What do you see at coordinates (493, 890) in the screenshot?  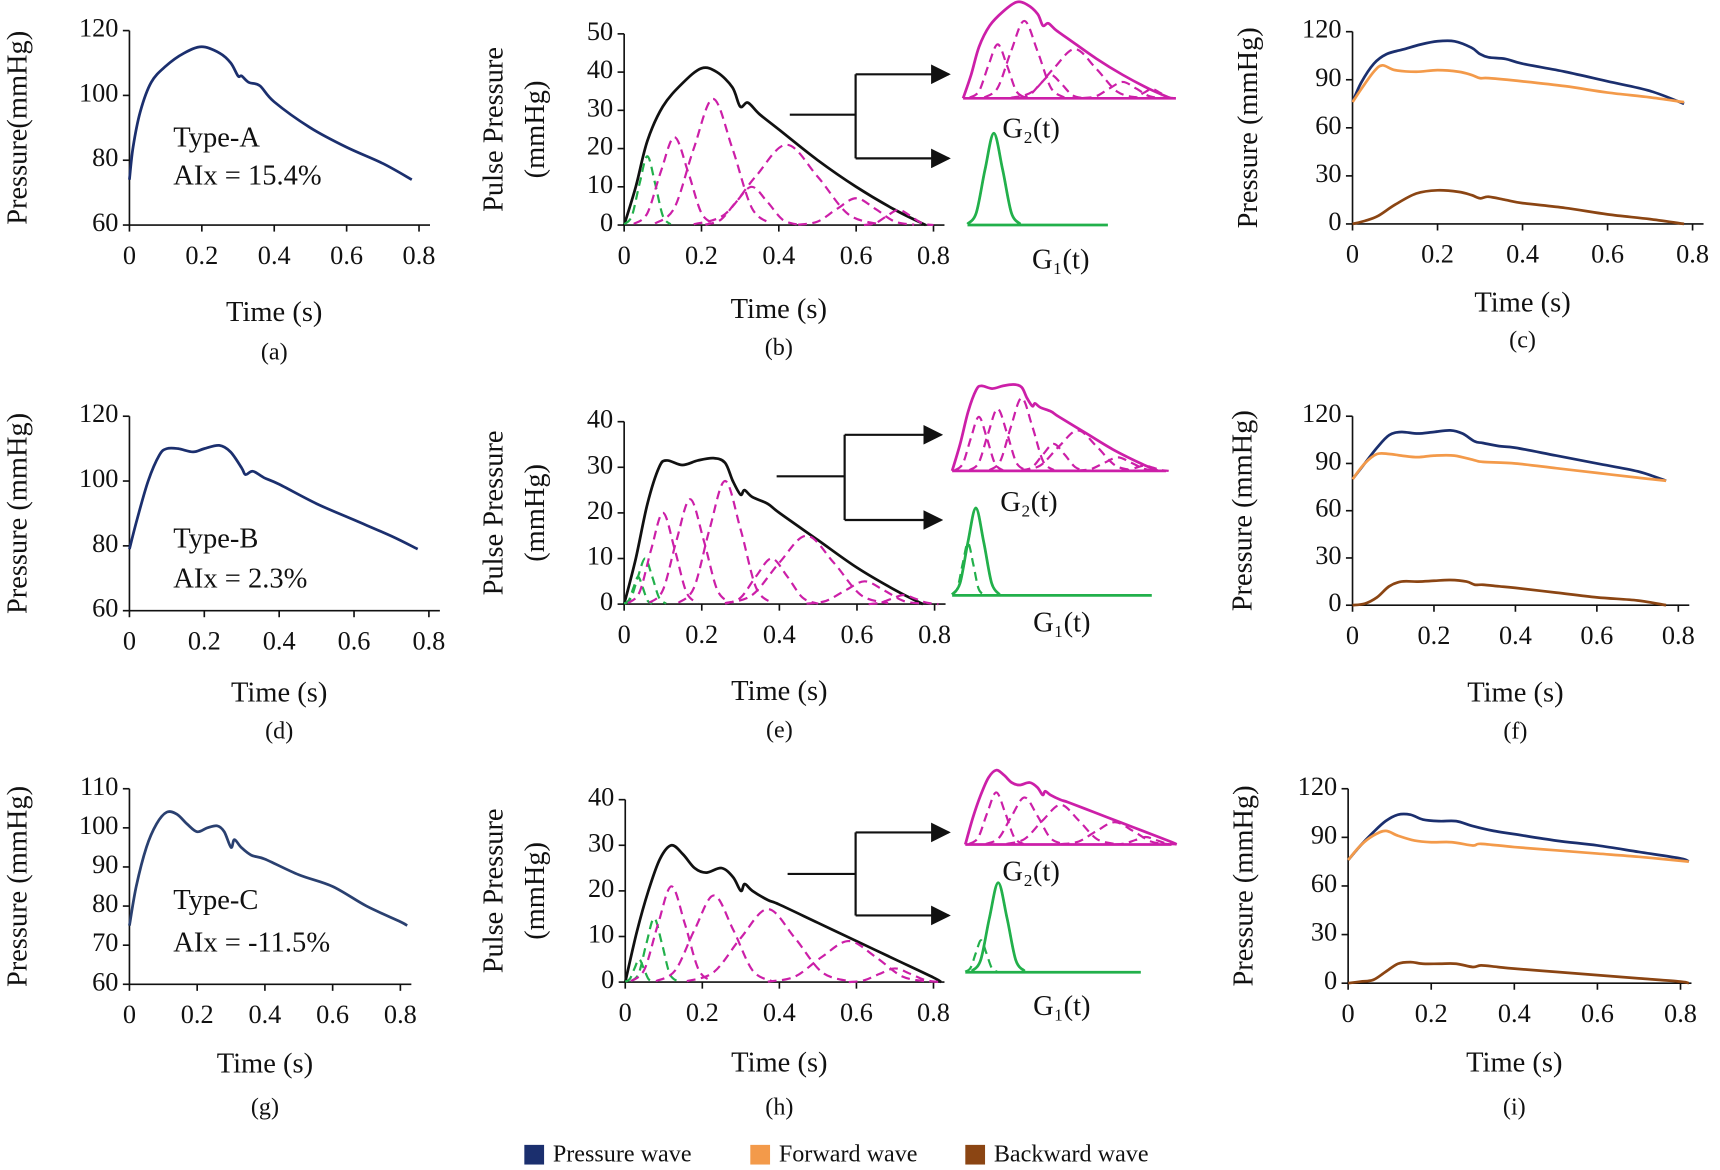 I see `y-axis-label: Pulse Pressure` at bounding box center [493, 890].